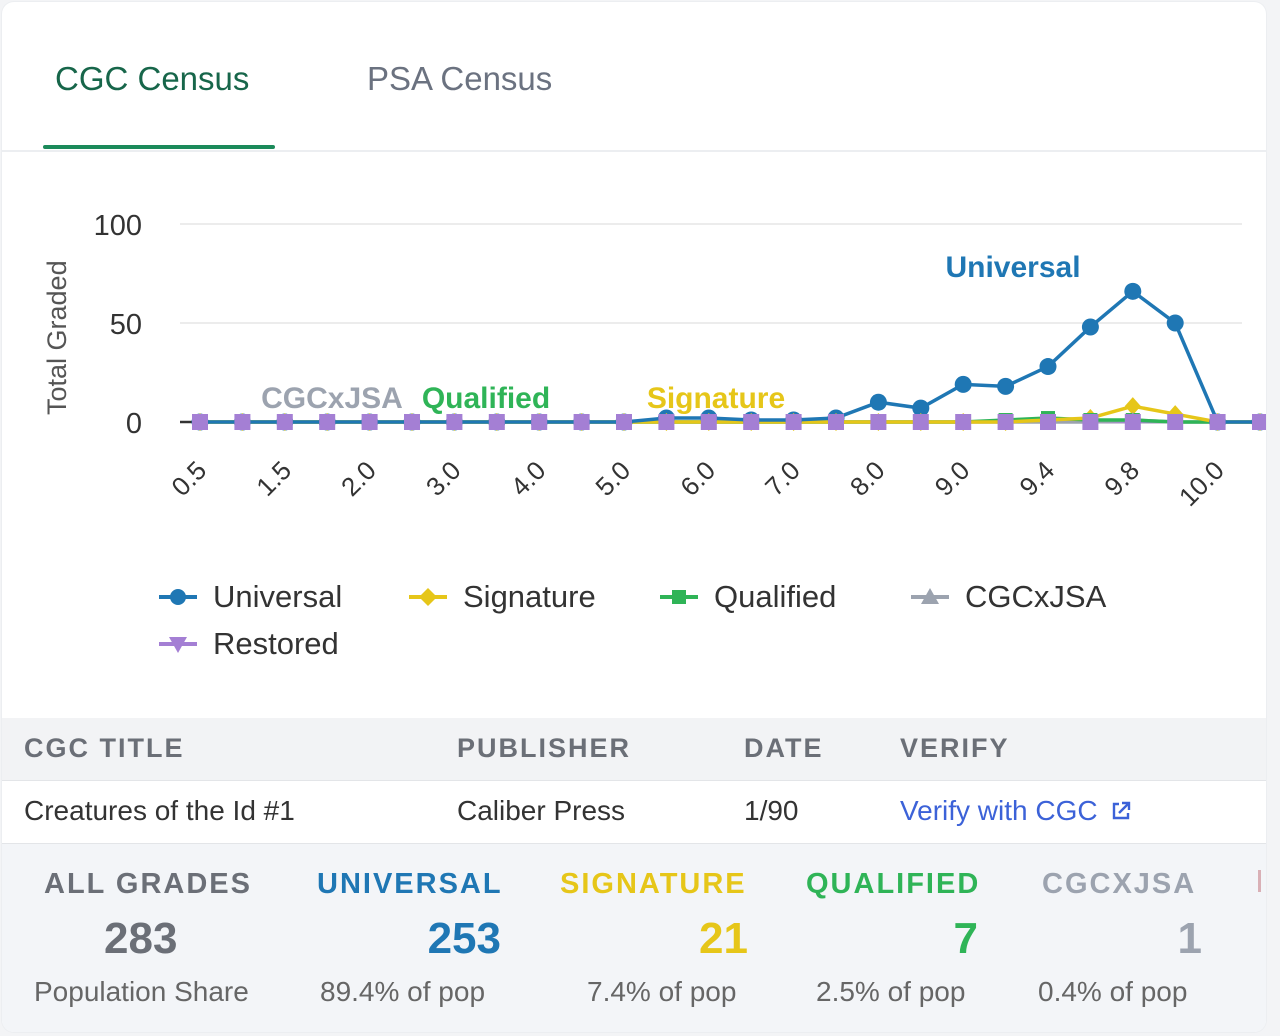  What do you see at coordinates (410, 884) in the screenshot?
I see `stat-label-universal: UNIVERSAL` at bounding box center [410, 884].